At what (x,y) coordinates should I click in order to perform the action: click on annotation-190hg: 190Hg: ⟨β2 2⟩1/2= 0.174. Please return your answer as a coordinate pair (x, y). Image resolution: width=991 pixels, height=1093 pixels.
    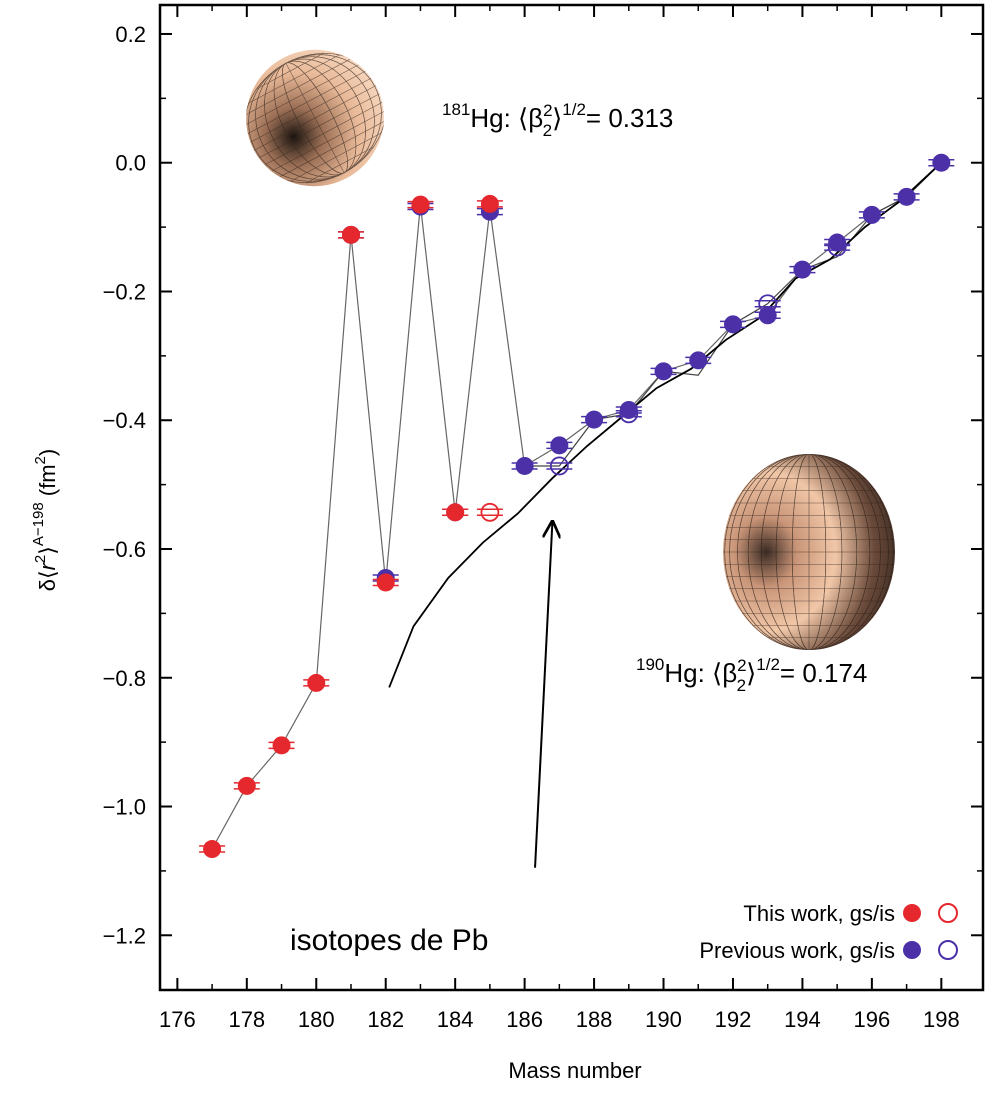
    Looking at the image, I should click on (751, 675).